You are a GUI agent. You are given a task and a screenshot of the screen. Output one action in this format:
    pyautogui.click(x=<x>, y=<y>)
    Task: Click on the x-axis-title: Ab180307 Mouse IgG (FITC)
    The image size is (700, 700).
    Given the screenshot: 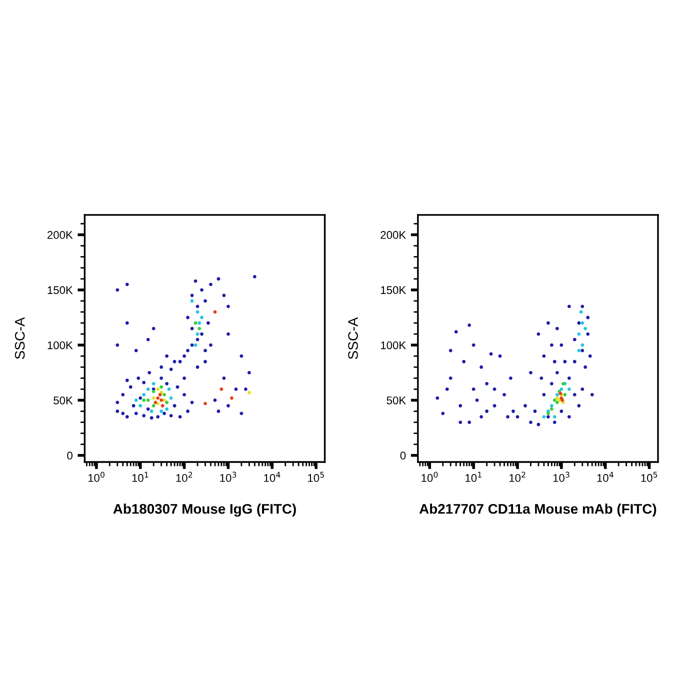 What is the action you would take?
    pyautogui.click(x=204, y=510)
    